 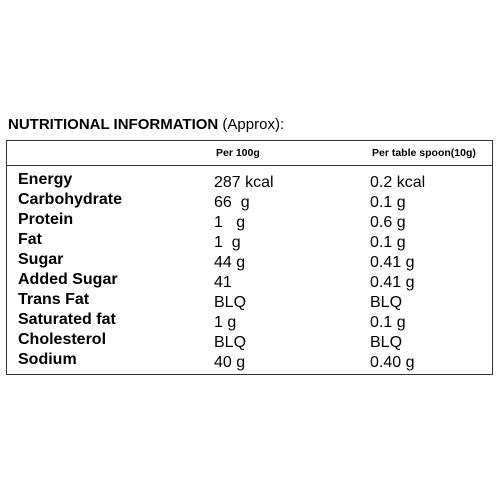 I want to click on heading-subtitle: (Approx):, so click(x=251, y=124).